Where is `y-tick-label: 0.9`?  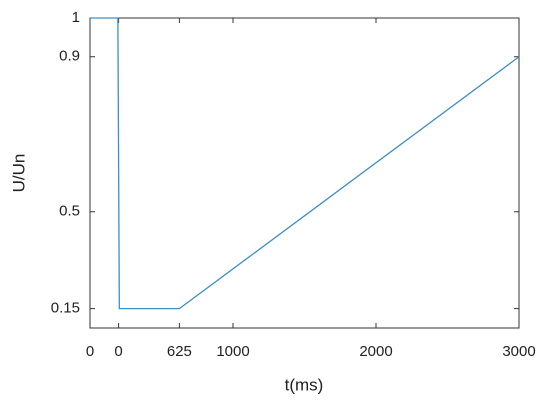
y-tick-label: 0.9 is located at coordinates (69, 56).